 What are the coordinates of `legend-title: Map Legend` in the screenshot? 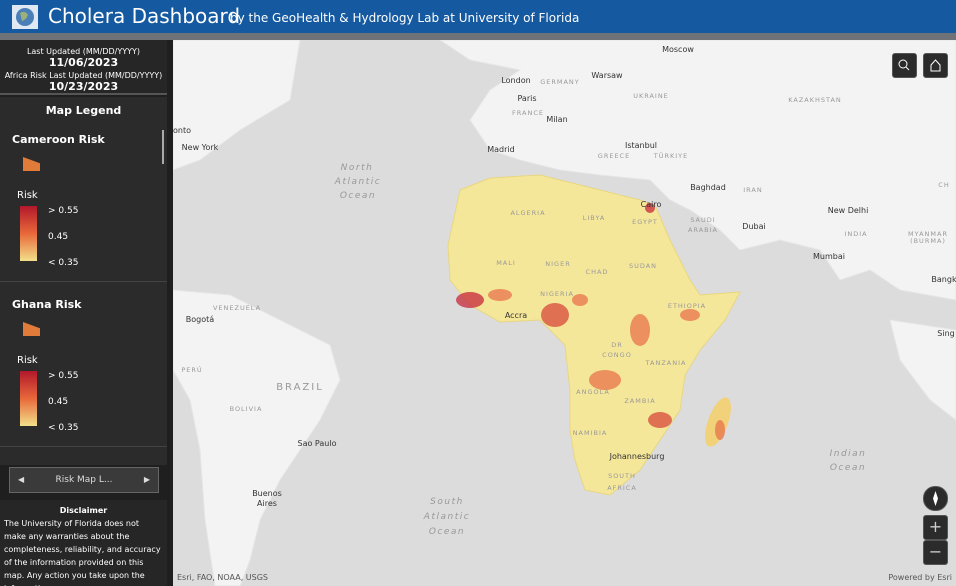 It's located at (83, 110).